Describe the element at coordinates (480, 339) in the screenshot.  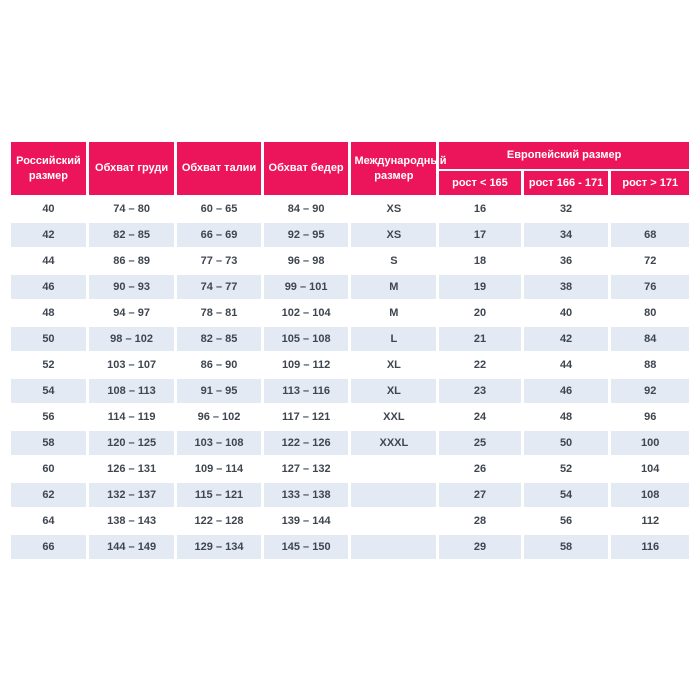
I see `table-cell: 21` at that location.